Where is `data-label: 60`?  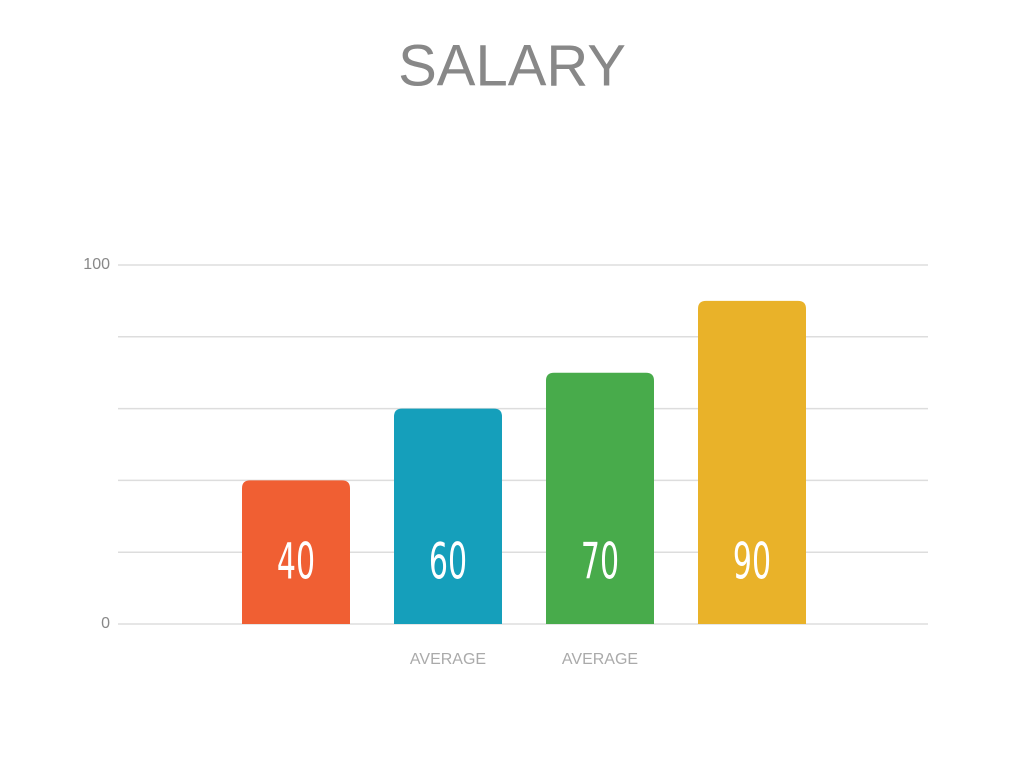
data-label: 60 is located at coordinates (448, 561).